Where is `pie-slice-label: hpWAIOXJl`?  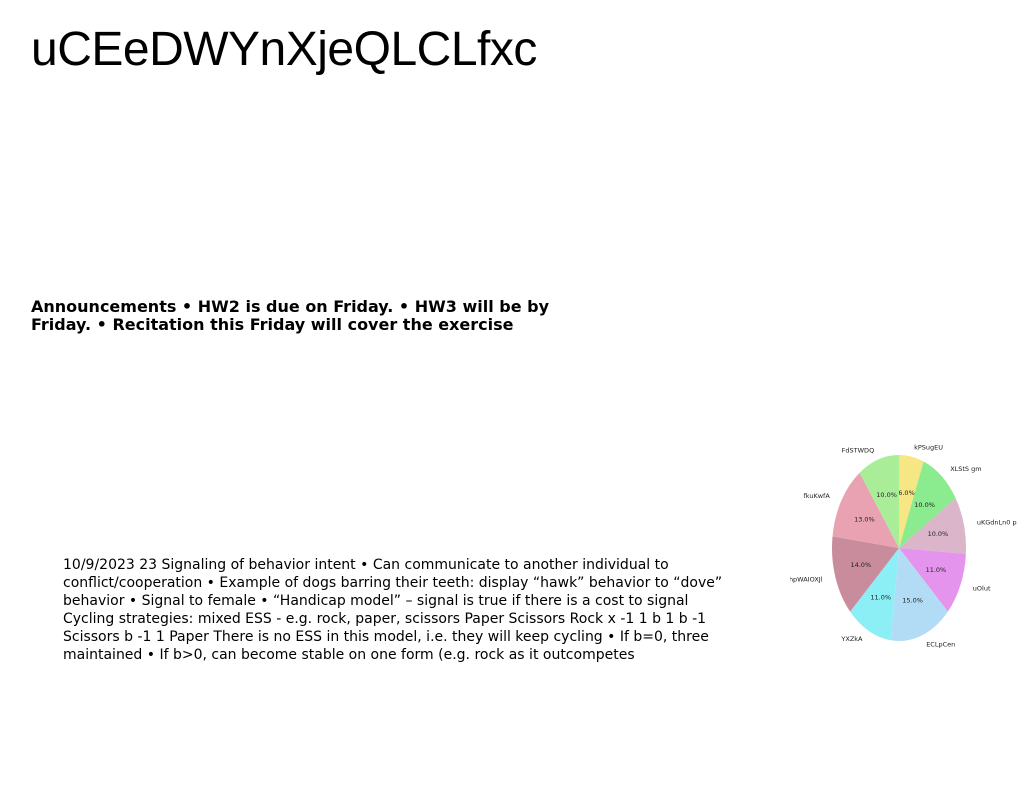 pie-slice-label: hpWAIOXJl is located at coordinates (806, 580).